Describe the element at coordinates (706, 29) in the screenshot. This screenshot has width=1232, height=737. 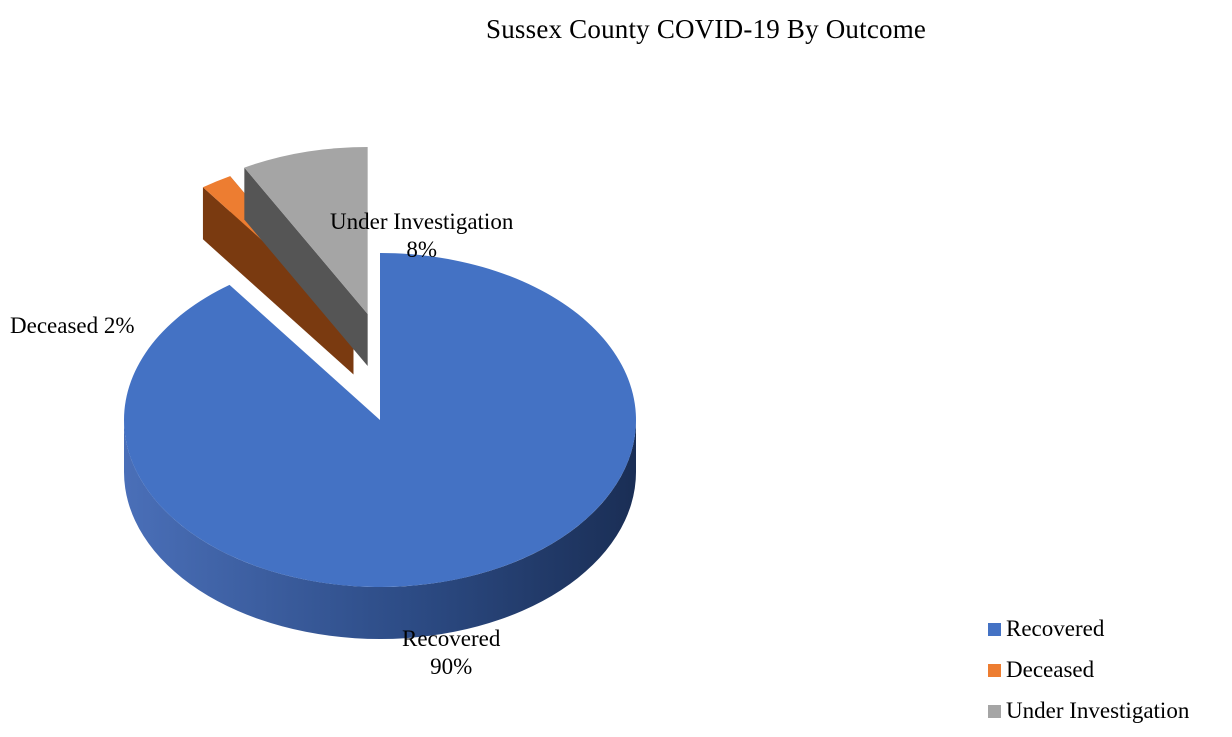
I see `chart-title: Sussex County COVID-19 By Outcome` at that location.